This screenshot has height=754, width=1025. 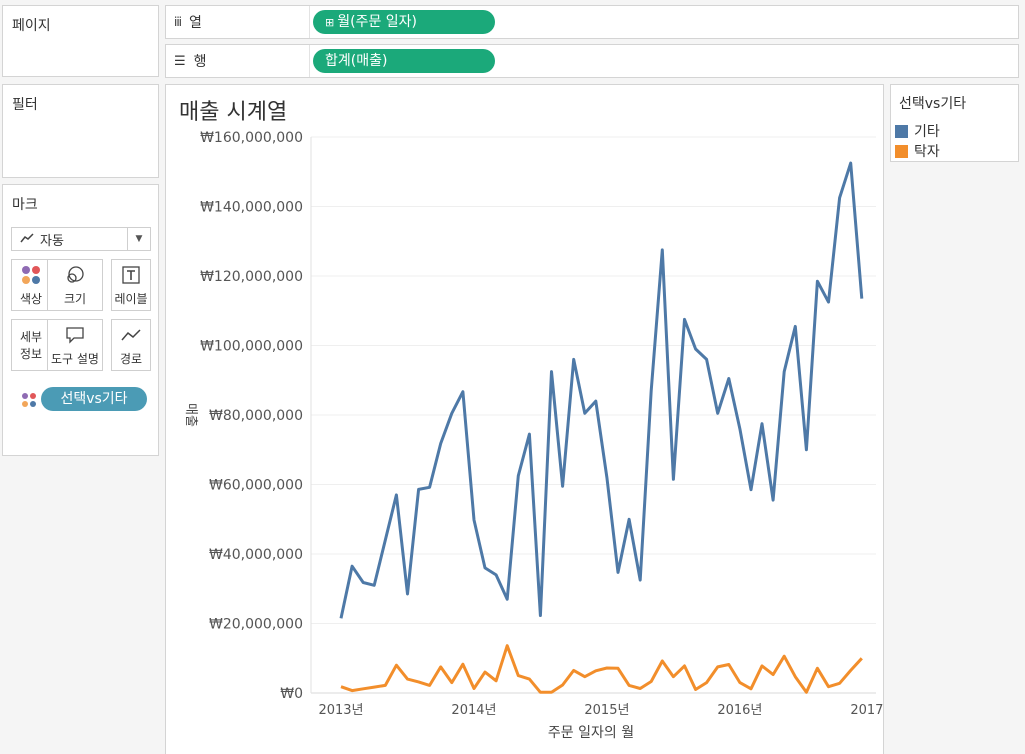 I want to click on chevron-down-icon: ▼, so click(x=138, y=239).